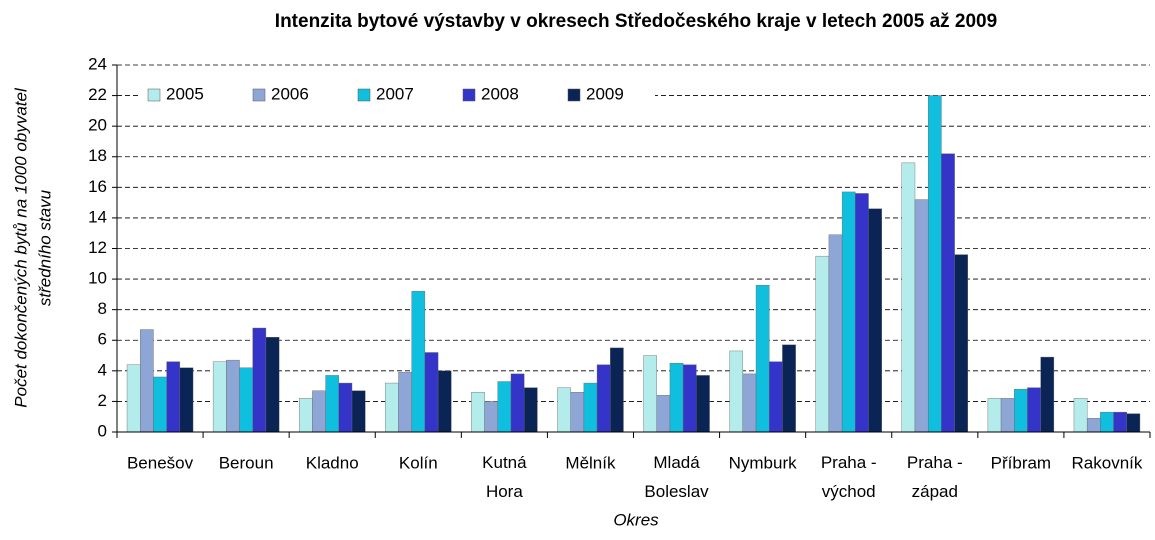 This screenshot has height=540, width=1155. Describe the element at coordinates (849, 477) in the screenshot. I see `x-tick-label: Praha -východ` at that location.